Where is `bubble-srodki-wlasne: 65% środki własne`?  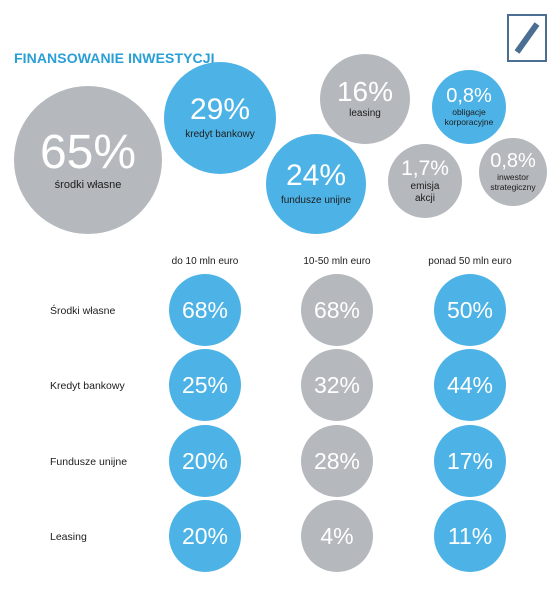
bubble-srodki-wlasne: 65% środki własne is located at coordinates (88, 160).